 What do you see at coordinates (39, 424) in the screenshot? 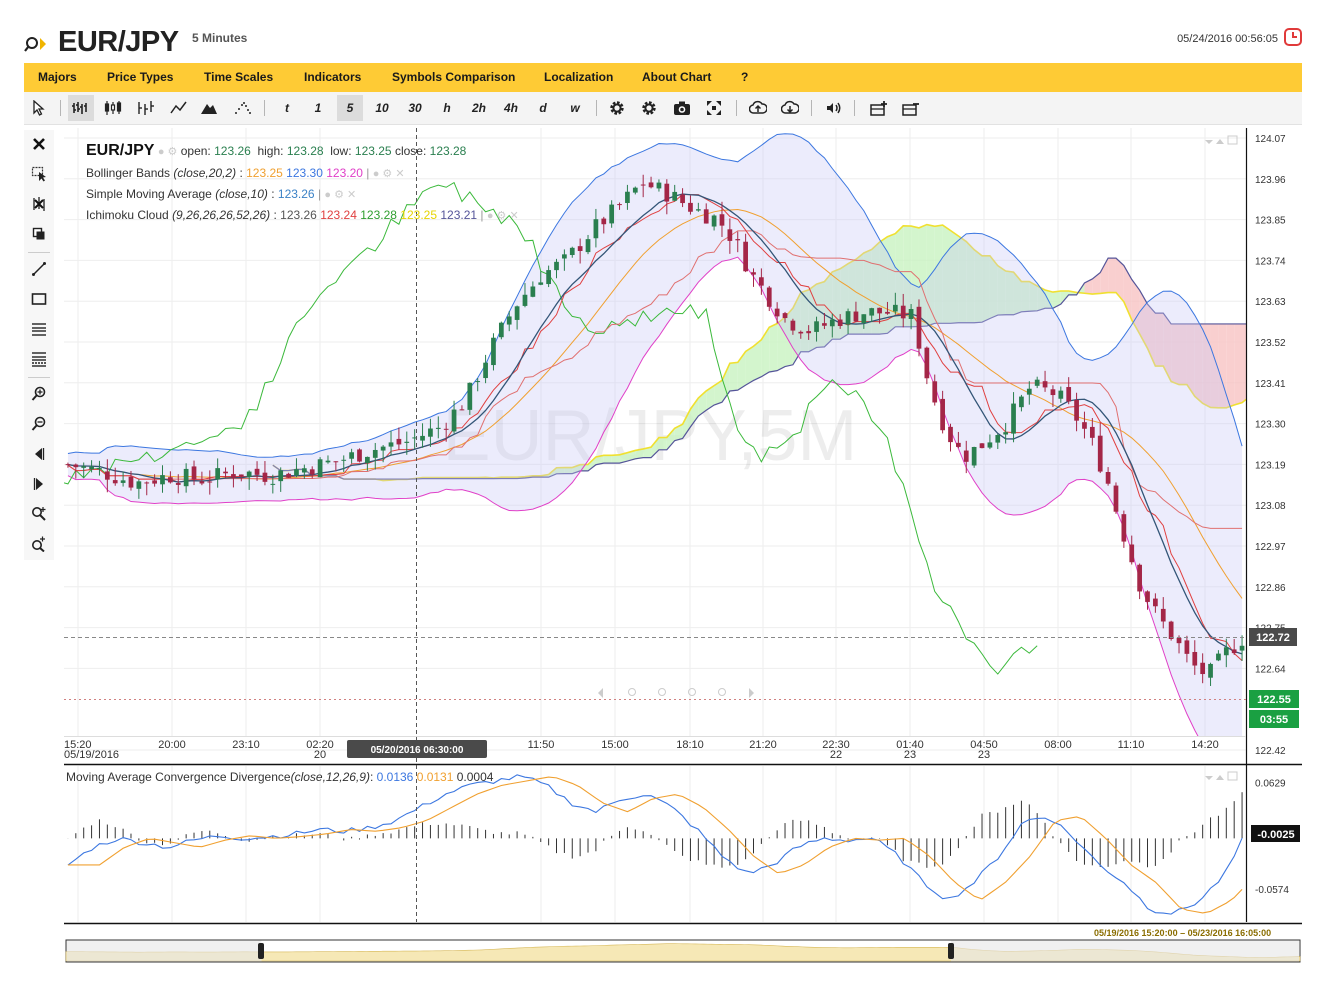
I see `zoom-out-icon` at bounding box center [39, 424].